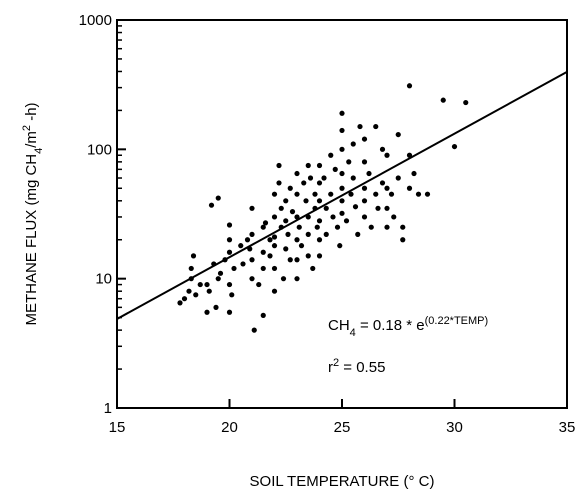  I want to click on annotation-part: (0.22*TEMP), so click(457, 321).